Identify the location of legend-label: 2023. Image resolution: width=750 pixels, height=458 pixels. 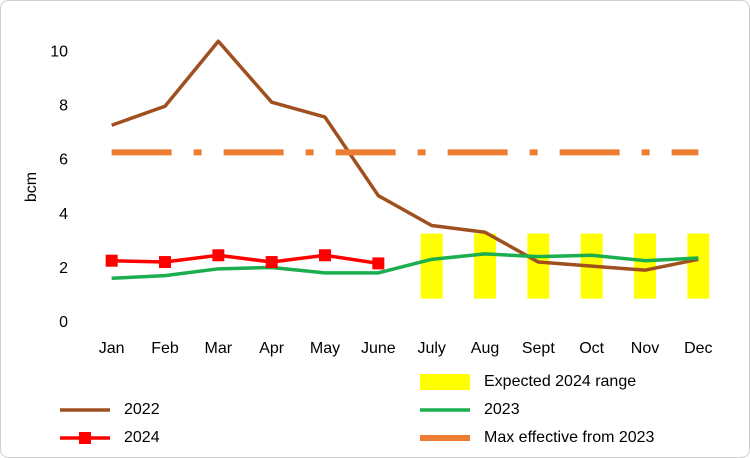
(502, 409).